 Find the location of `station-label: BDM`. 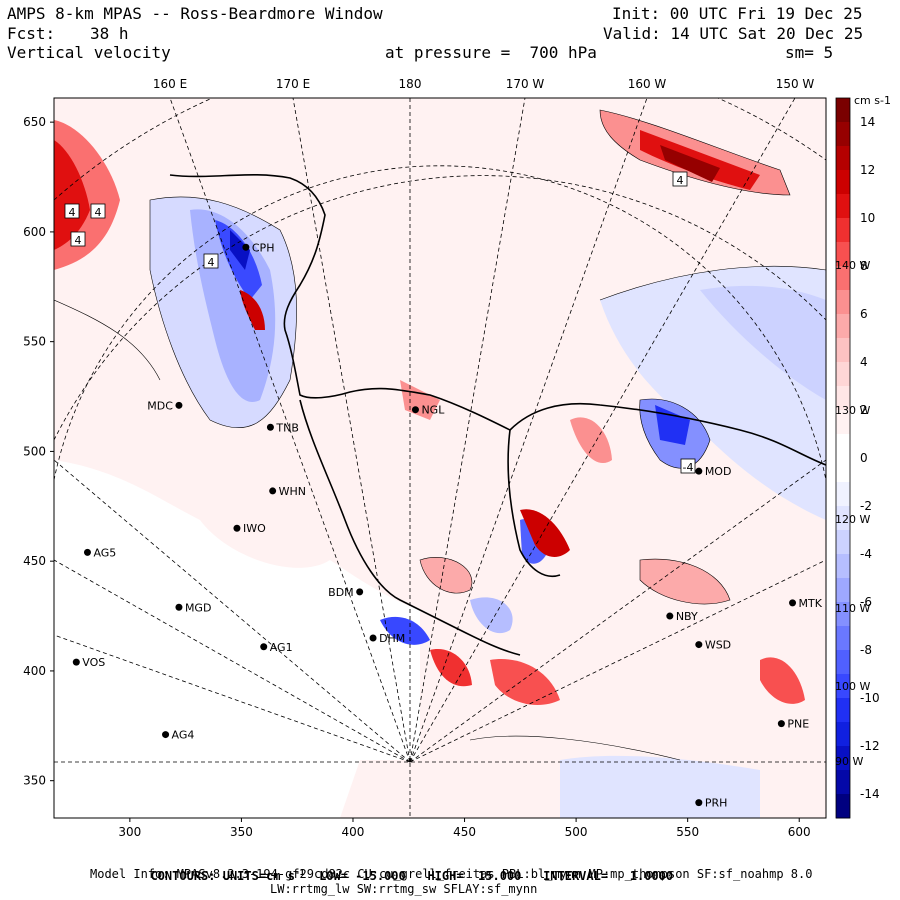

station-label: BDM is located at coordinates (341, 592).